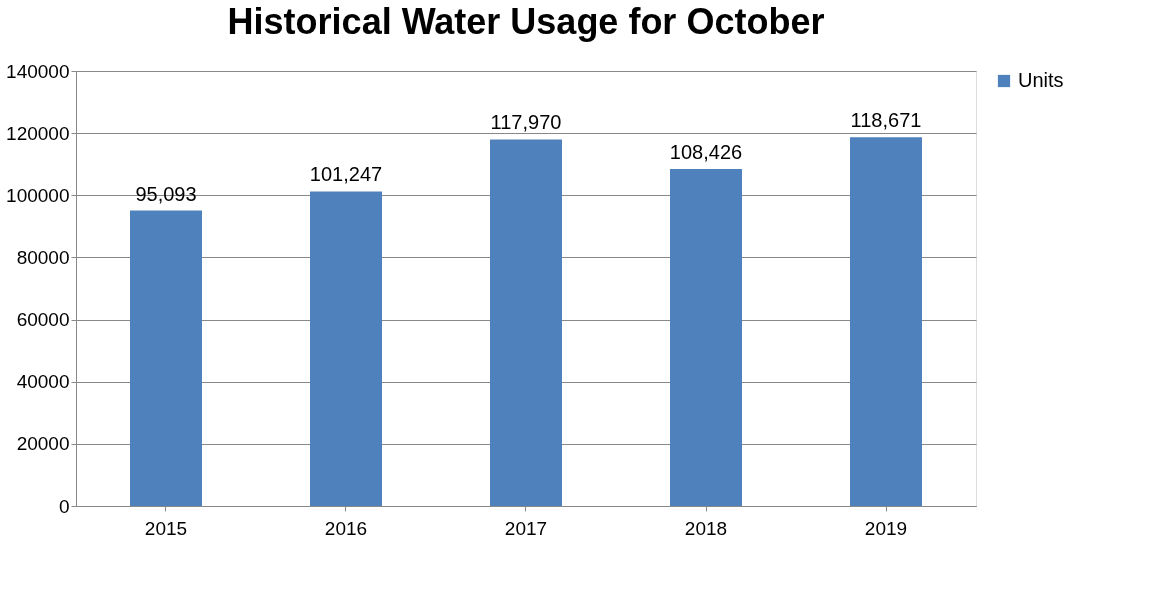  Describe the element at coordinates (64, 506) in the screenshot. I see `y-tick-label: 0` at that location.